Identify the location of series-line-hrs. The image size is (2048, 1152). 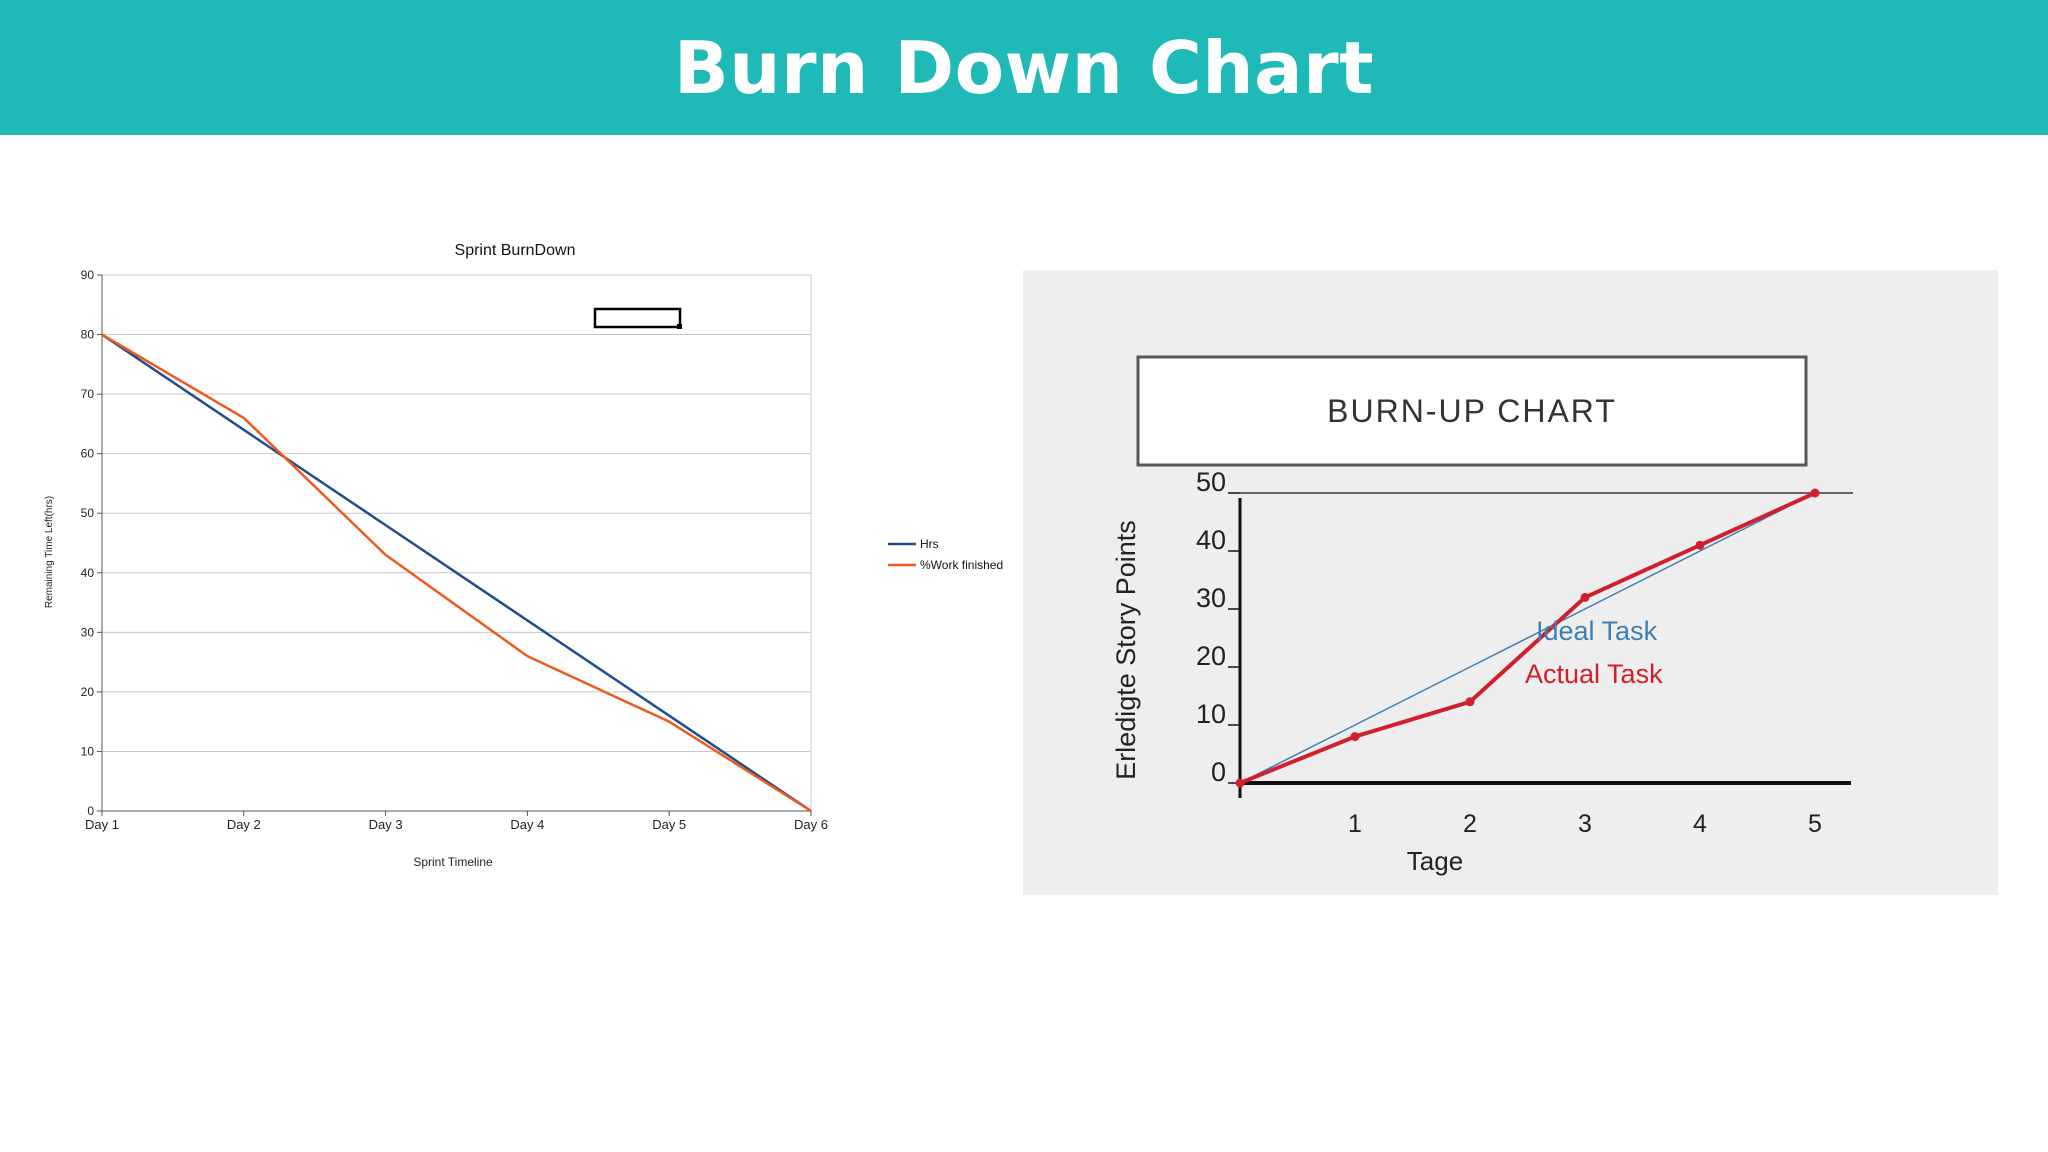
(456, 573).